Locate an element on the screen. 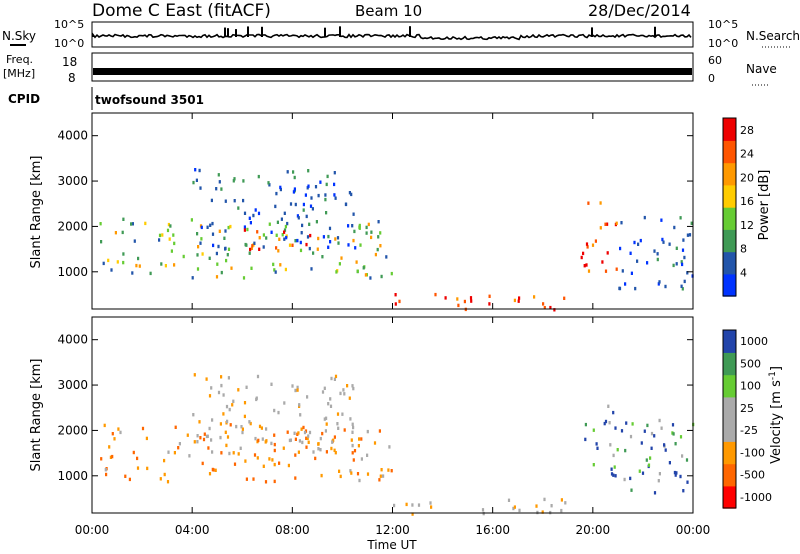  power-y-axis-label: Slant Range [km] is located at coordinates (36, 212).